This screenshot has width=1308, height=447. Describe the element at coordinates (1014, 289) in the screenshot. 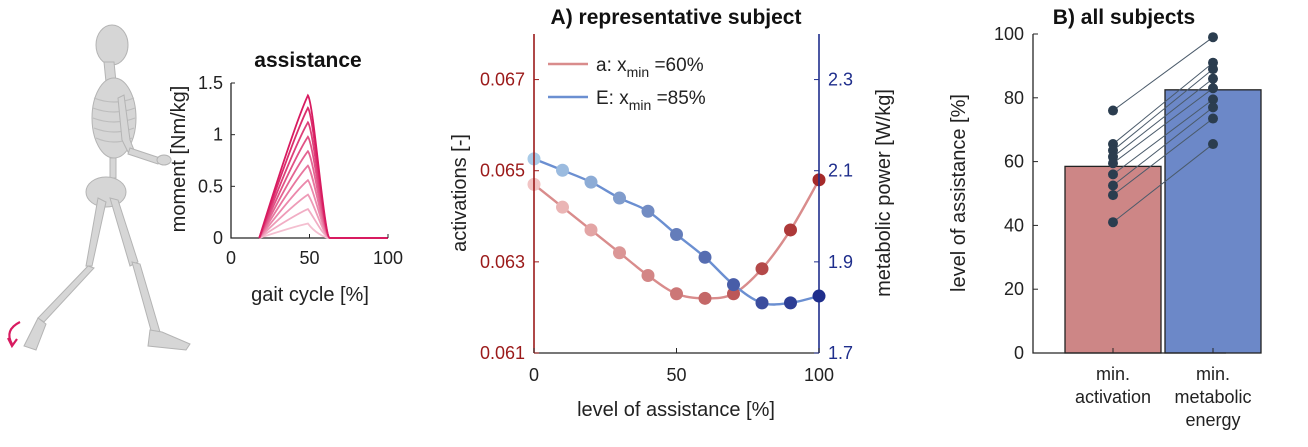

I see `panel-b-y-tick-label: 20` at that location.